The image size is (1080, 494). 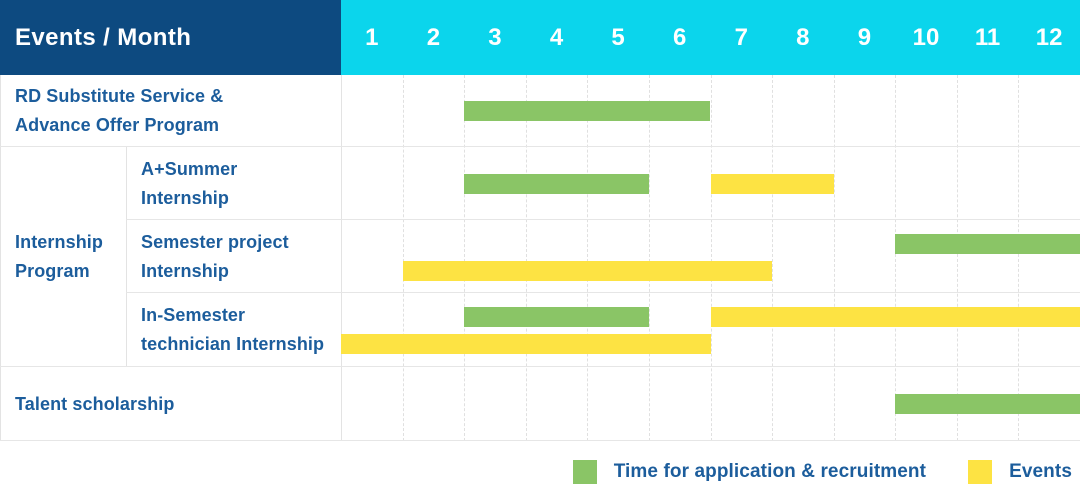 What do you see at coordinates (618, 37) in the screenshot?
I see `month-header-cell: 5` at bounding box center [618, 37].